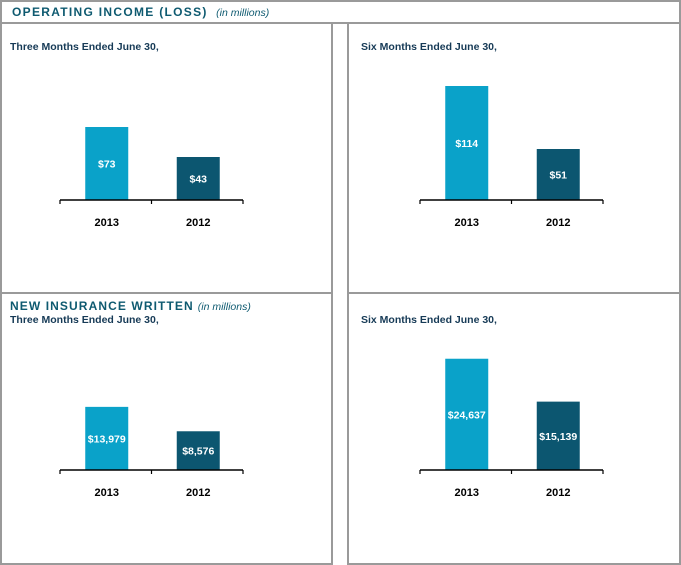 The image size is (681, 565). I want to click on data-label-tr-2013: $114, so click(466, 144).